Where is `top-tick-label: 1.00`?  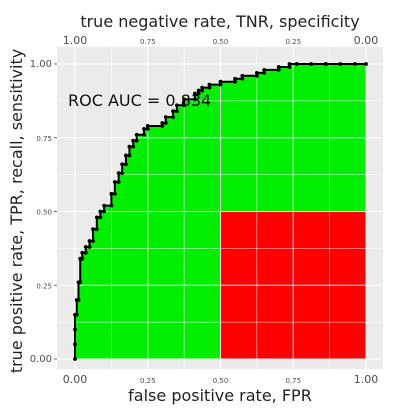
top-tick-label: 1.00 is located at coordinates (75, 40).